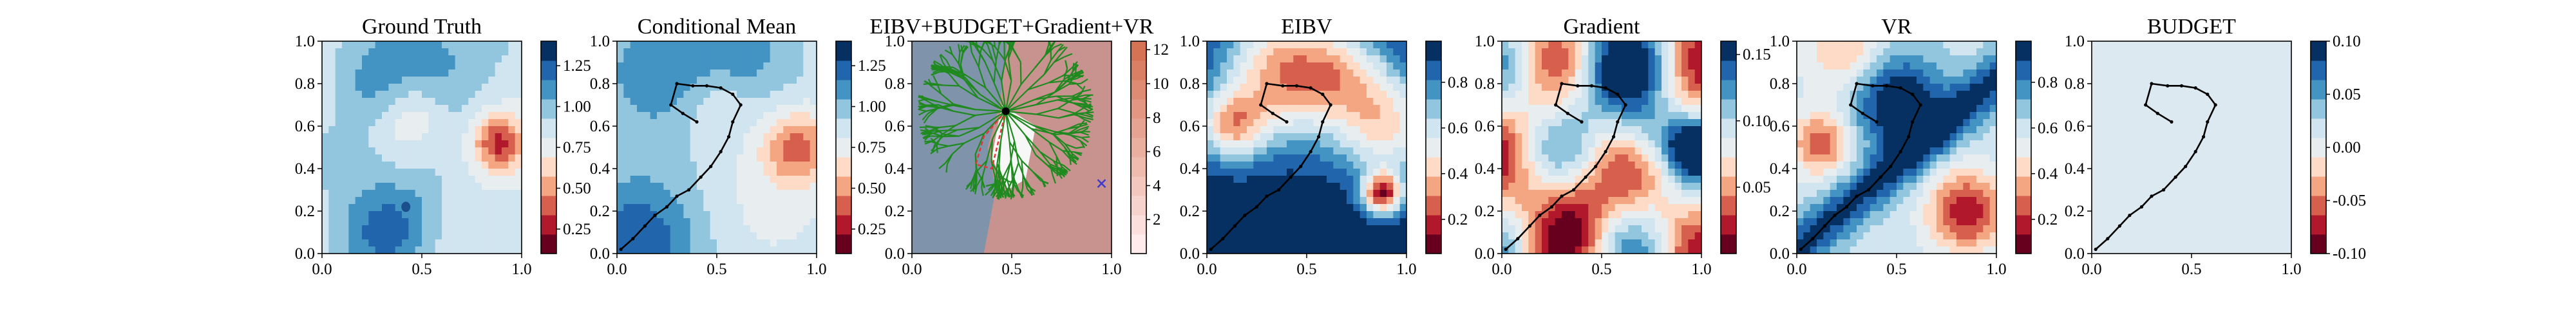 Image resolution: width=2576 pixels, height=325 pixels. What do you see at coordinates (2191, 147) in the screenshot?
I see `budget-field` at bounding box center [2191, 147].